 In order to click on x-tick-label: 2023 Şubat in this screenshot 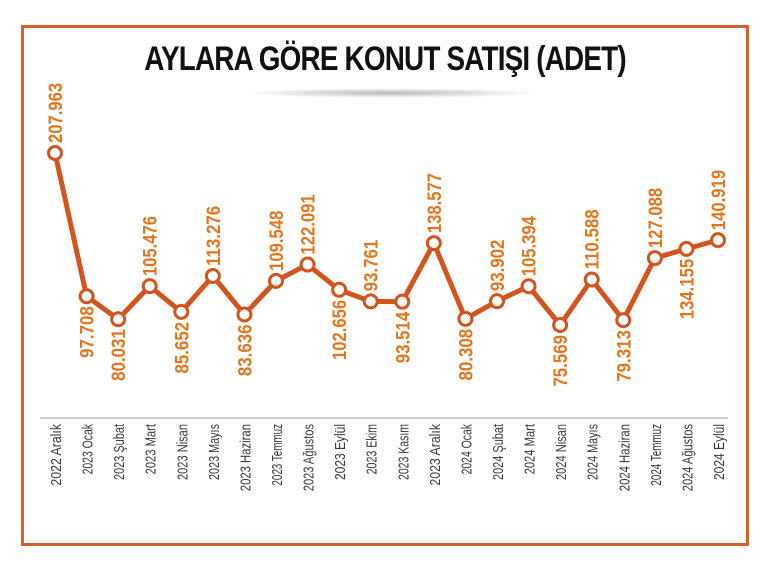, I will do `click(119, 451)`.